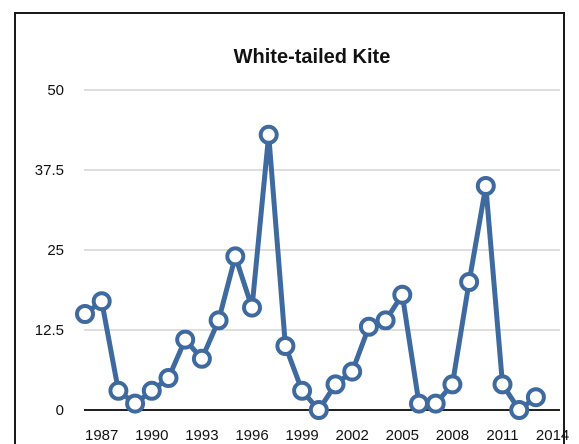  What do you see at coordinates (502, 435) in the screenshot?
I see `x-tick-label: 2011` at bounding box center [502, 435].